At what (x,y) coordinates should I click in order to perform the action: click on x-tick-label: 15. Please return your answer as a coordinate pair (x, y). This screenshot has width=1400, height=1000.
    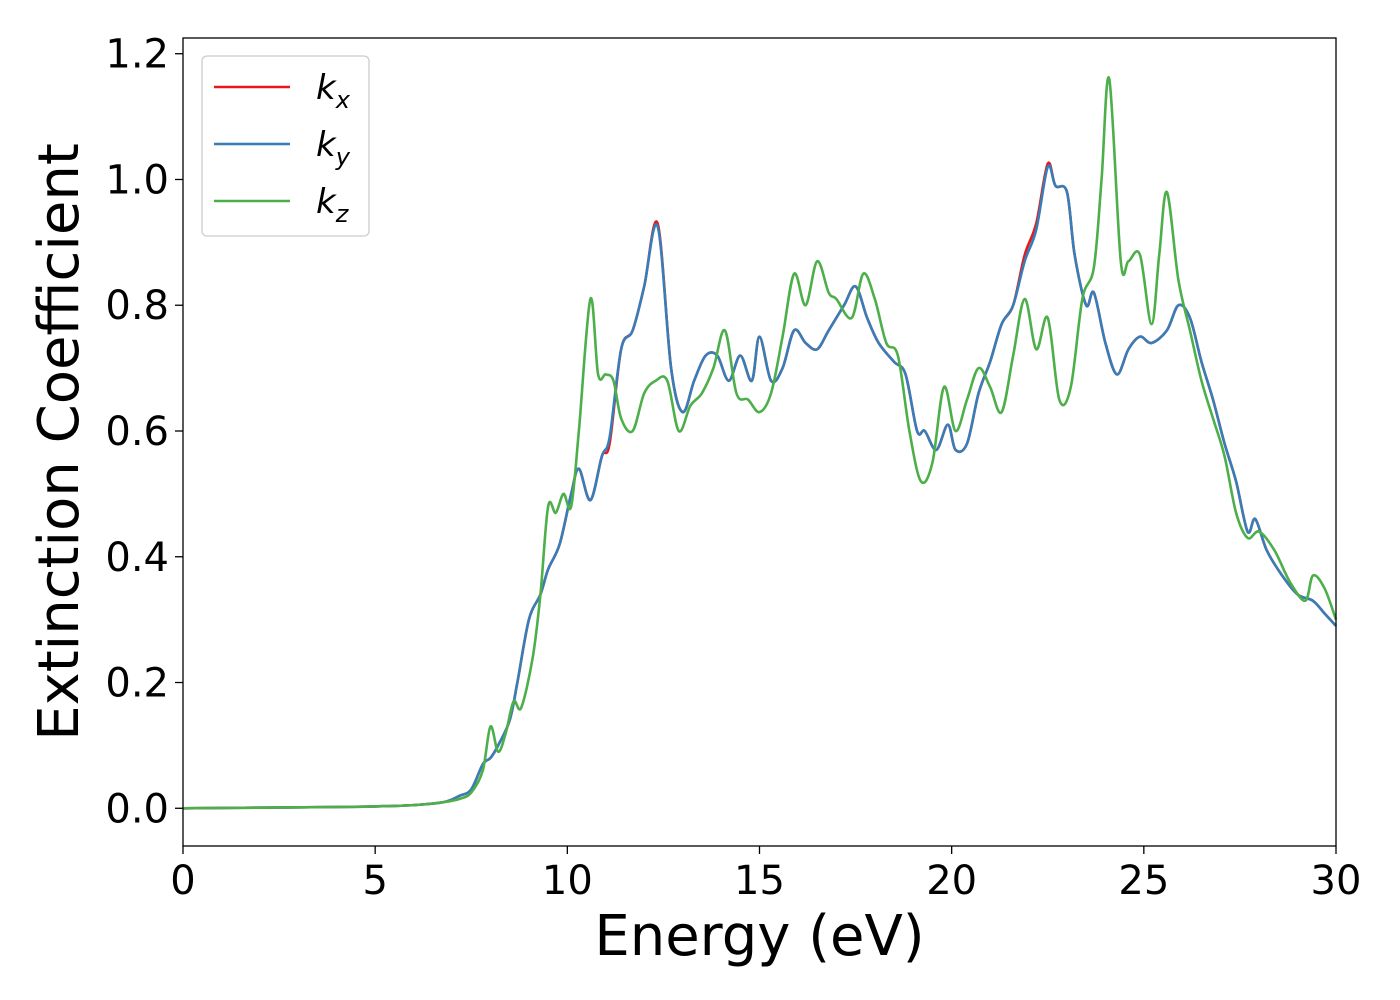
    Looking at the image, I should click on (759, 881).